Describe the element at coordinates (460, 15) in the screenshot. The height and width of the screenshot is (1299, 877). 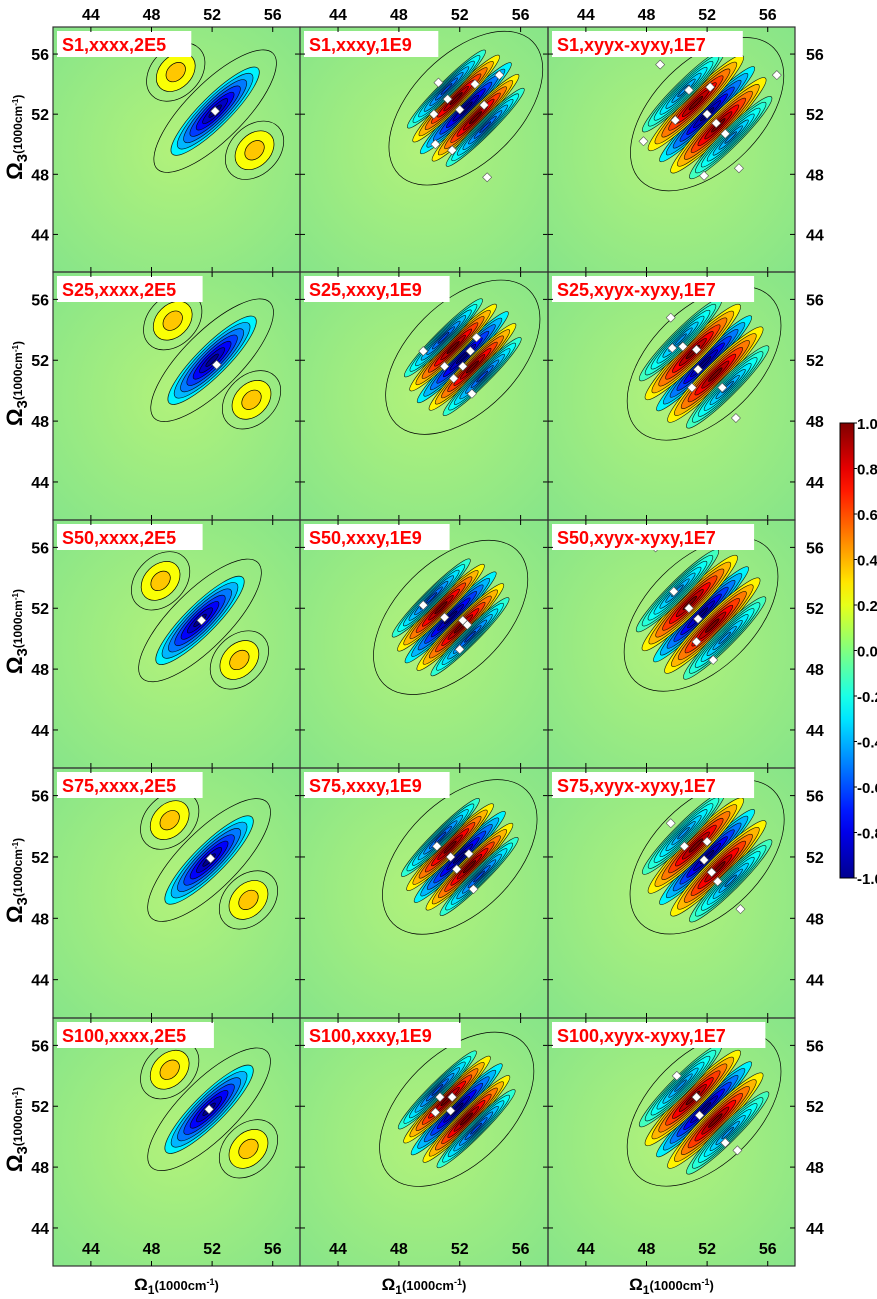
I see `x-tick-label-top: 52` at that location.